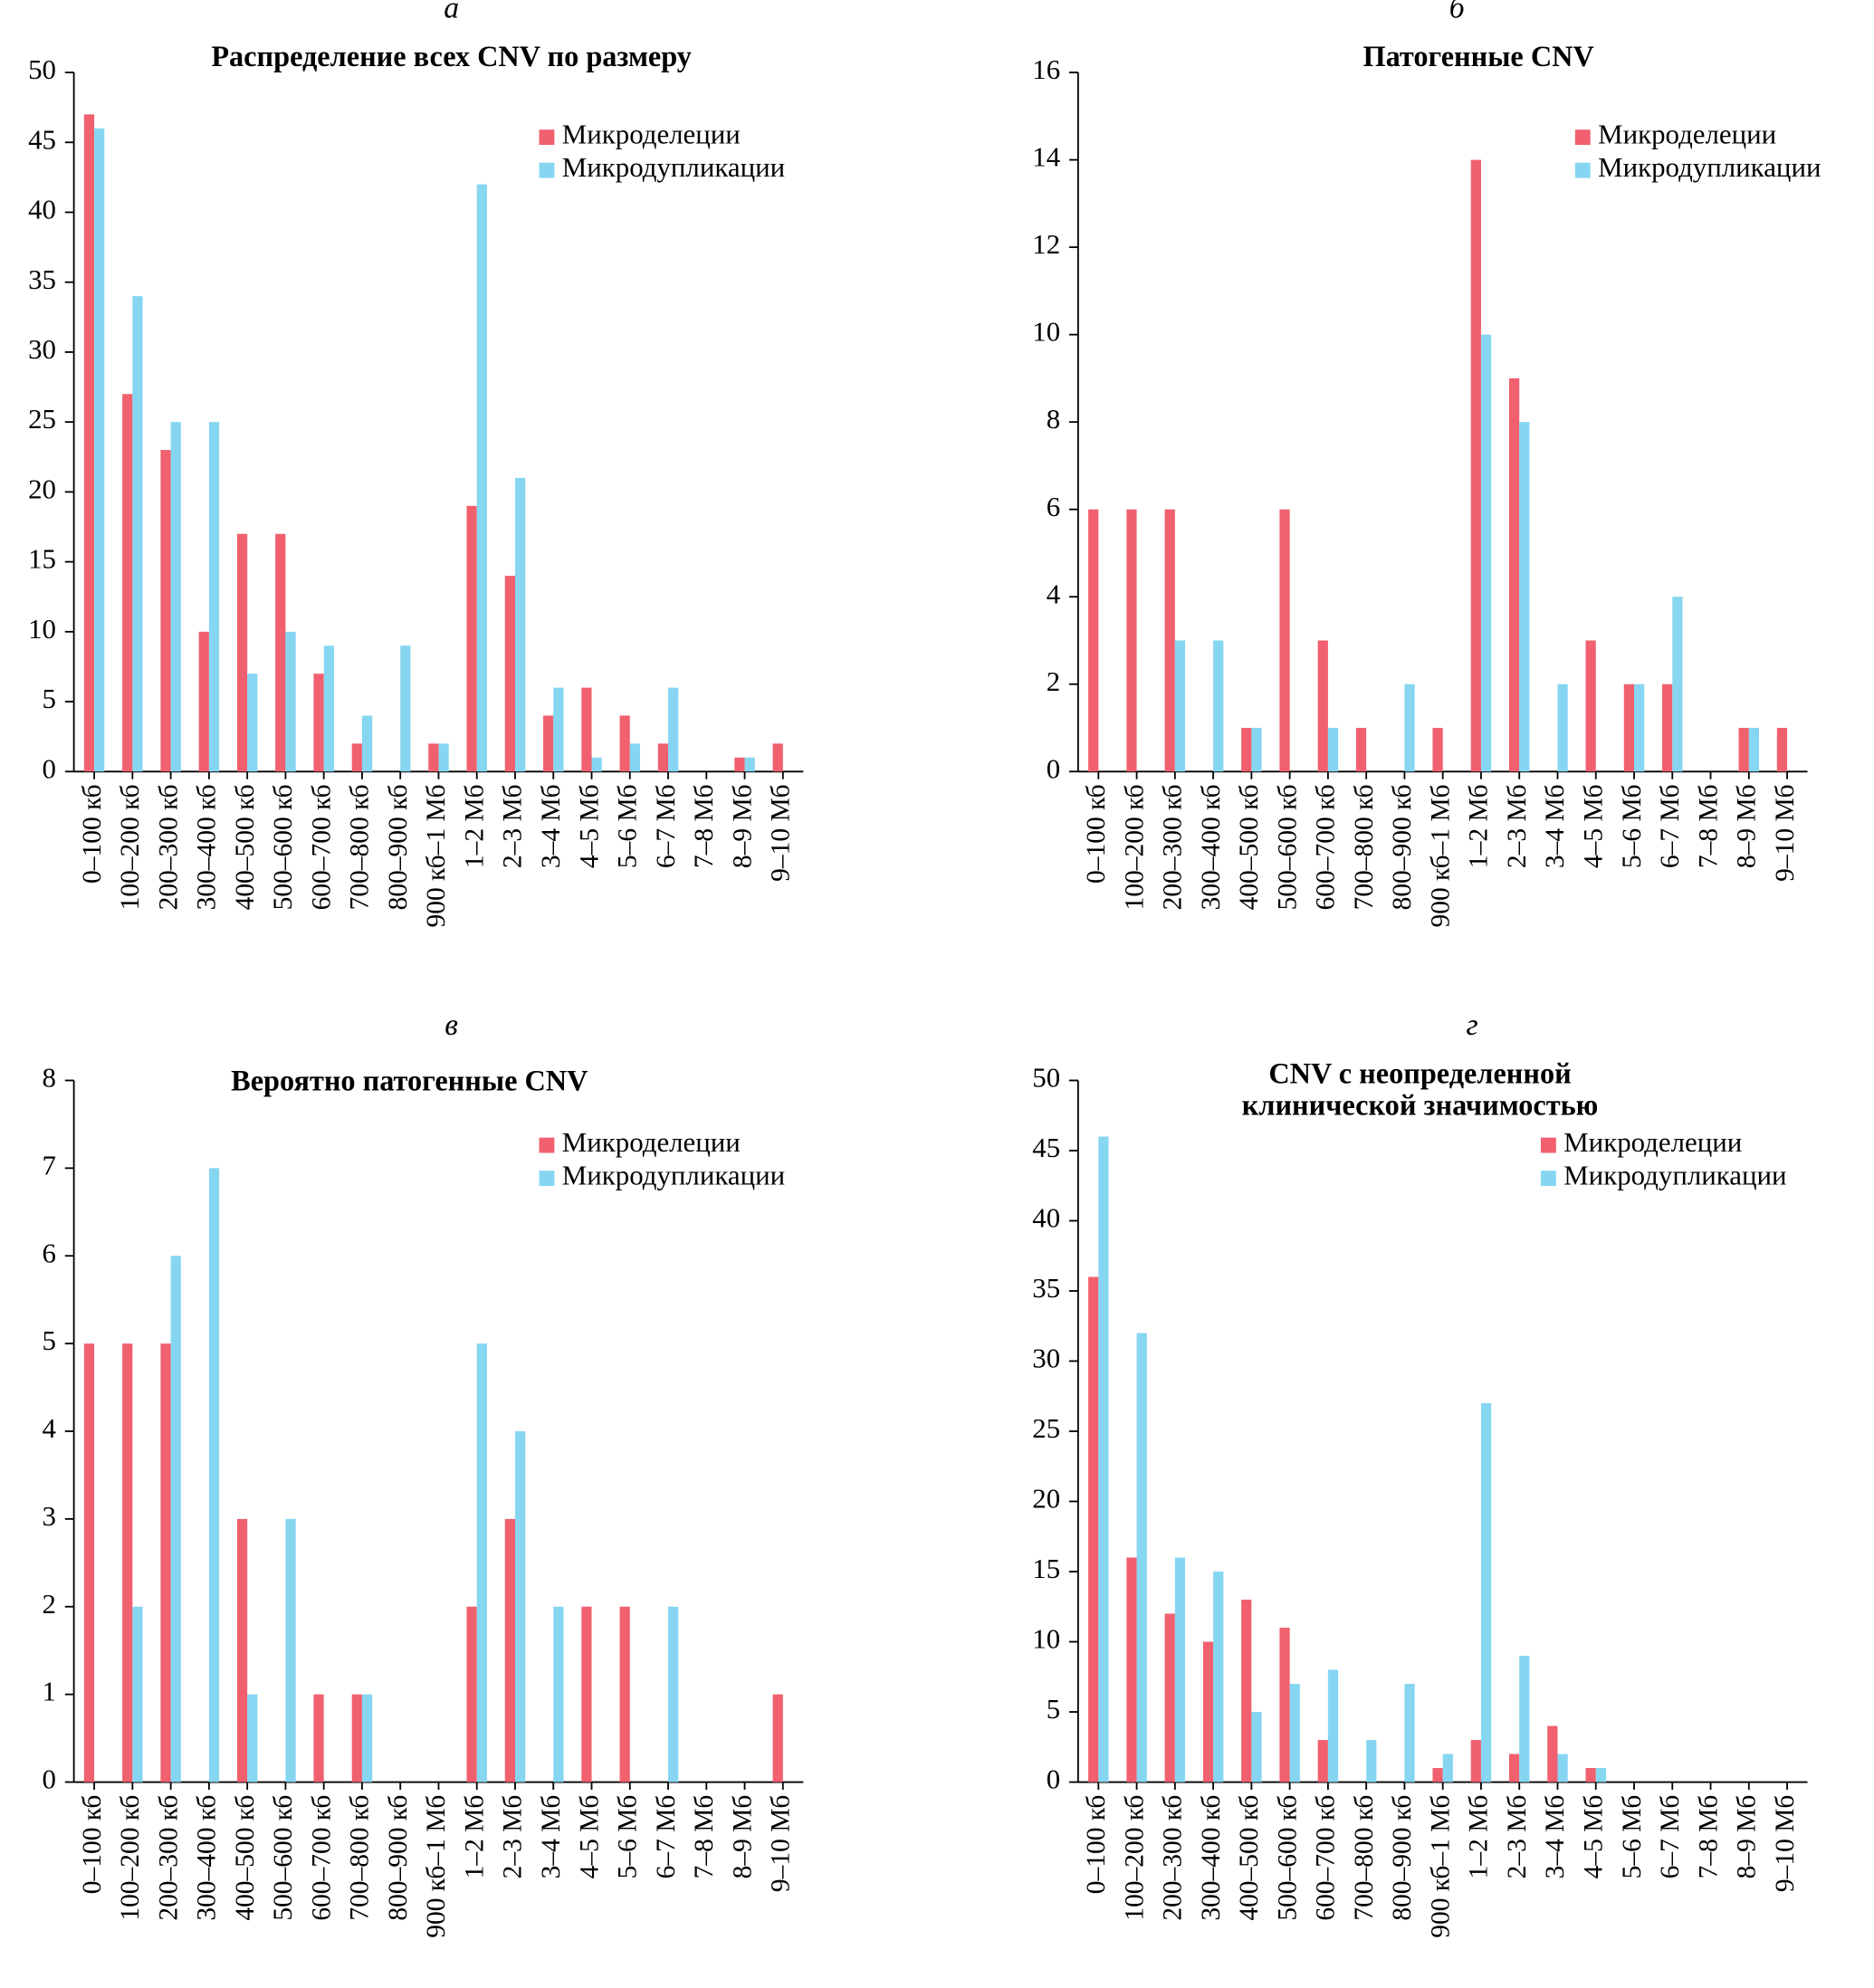  What do you see at coordinates (1046, 1499) in the screenshot?
I see `y-tick-label: 20` at bounding box center [1046, 1499].